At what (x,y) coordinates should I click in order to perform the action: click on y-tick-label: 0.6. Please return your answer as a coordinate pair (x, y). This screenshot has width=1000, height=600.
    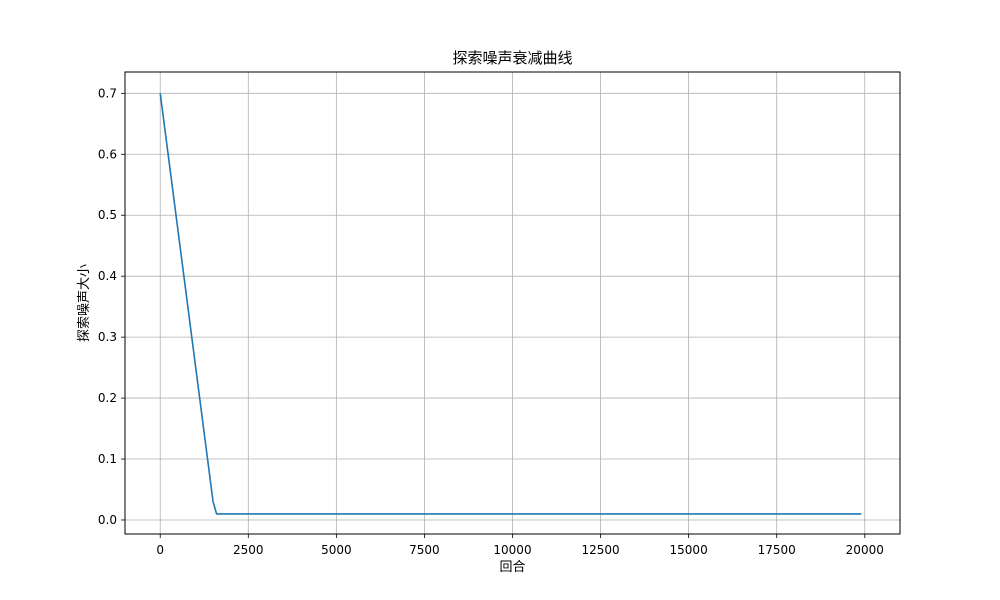
    Looking at the image, I should click on (107, 154).